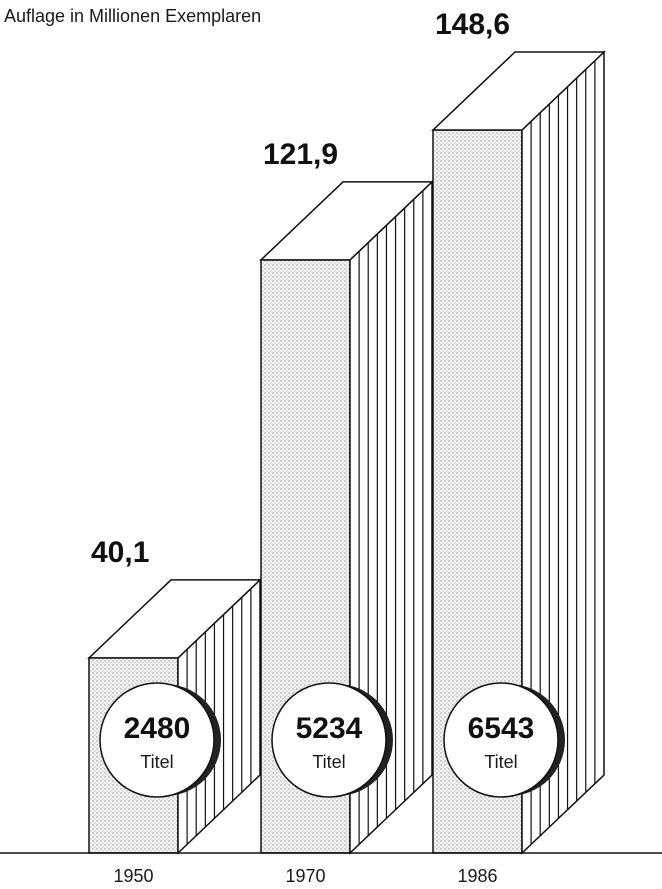  Describe the element at coordinates (472, 24) in the screenshot. I see `value-label: 148,6` at that location.